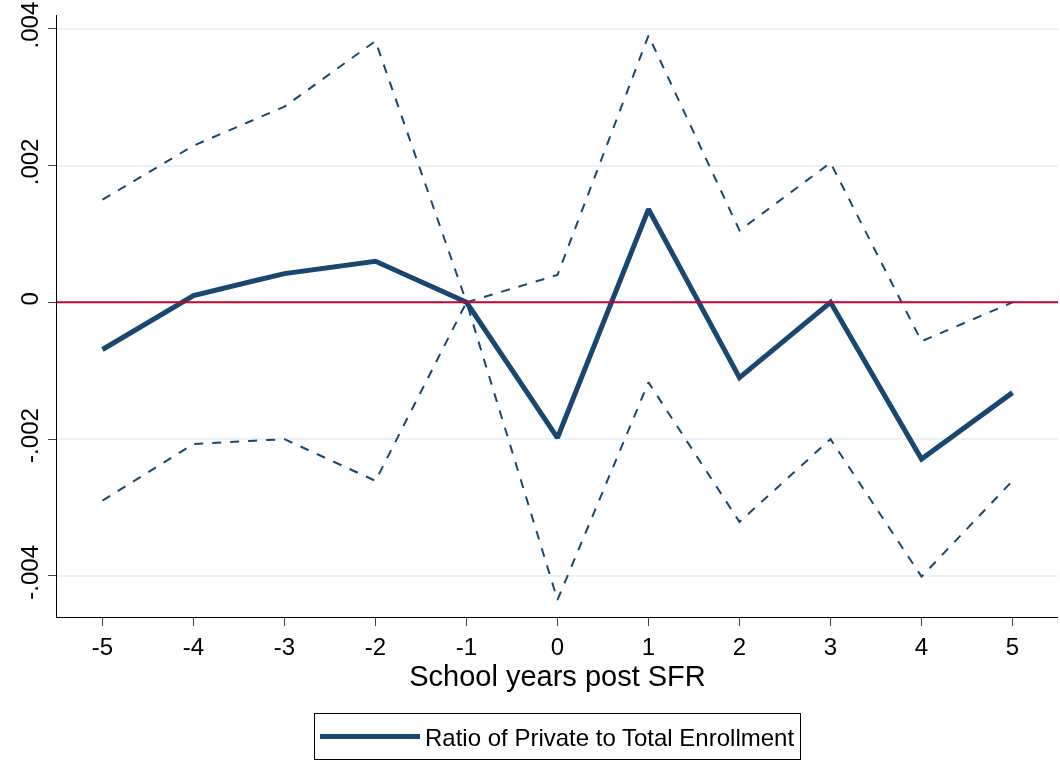 This screenshot has height=763, width=1060. Describe the element at coordinates (557, 646) in the screenshot. I see `x-tick-label: 0` at that location.